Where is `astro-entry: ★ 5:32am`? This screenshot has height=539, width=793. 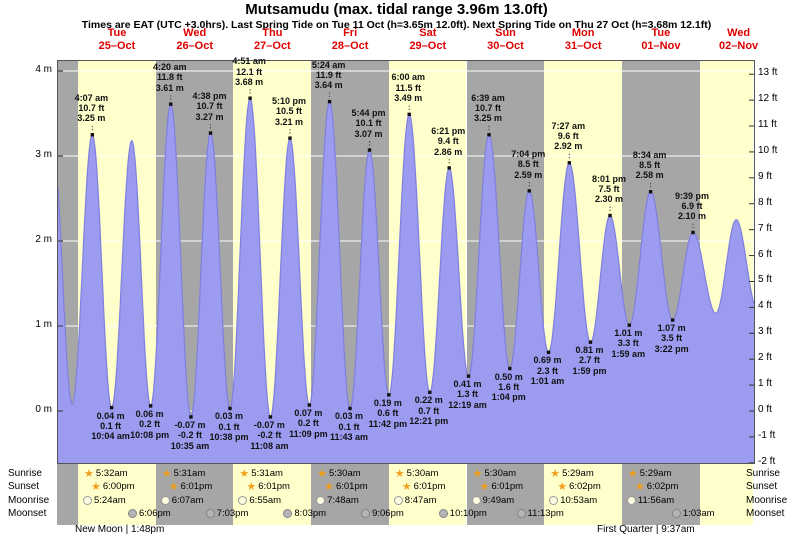 astro-entry: ★ 5:32am is located at coordinates (106, 473).